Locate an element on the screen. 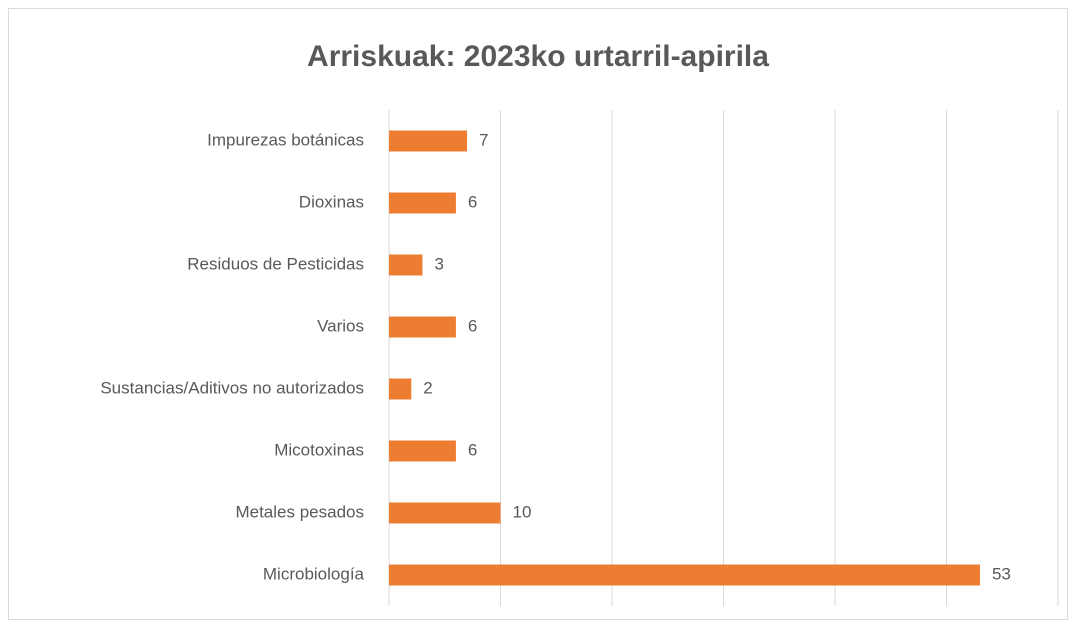 The image size is (1076, 626). y-tick-label: Dioxinas is located at coordinates (331, 201).